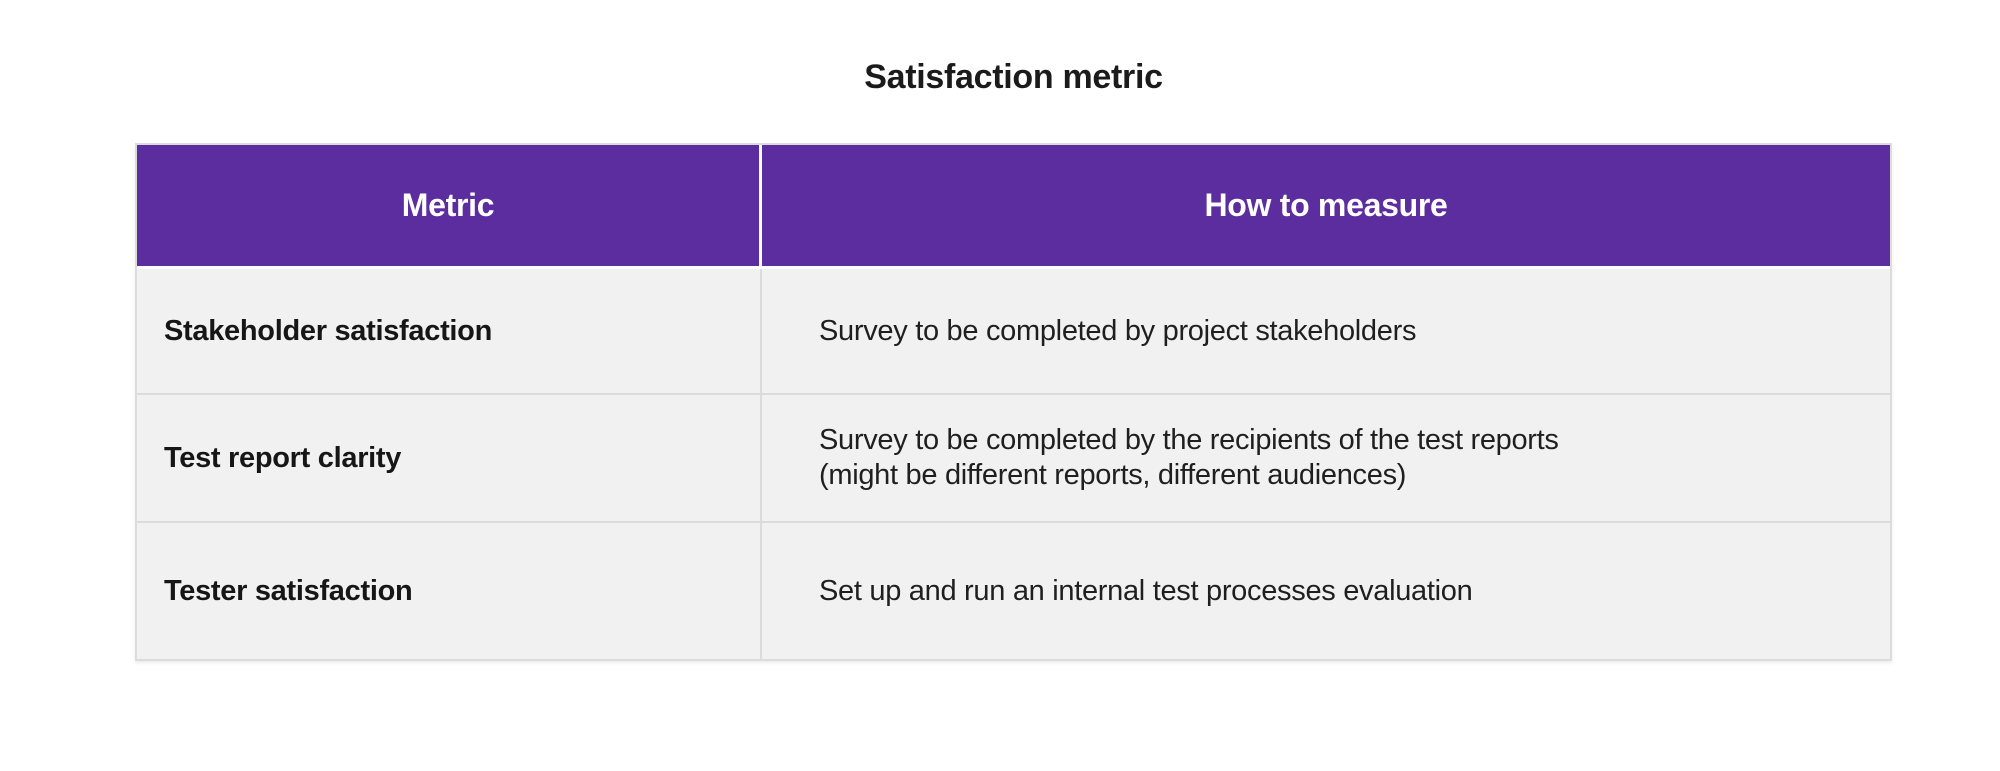 The width and height of the screenshot is (2000, 771). What do you see at coordinates (1013, 77) in the screenshot?
I see `page-title: Satisfaction metric` at bounding box center [1013, 77].